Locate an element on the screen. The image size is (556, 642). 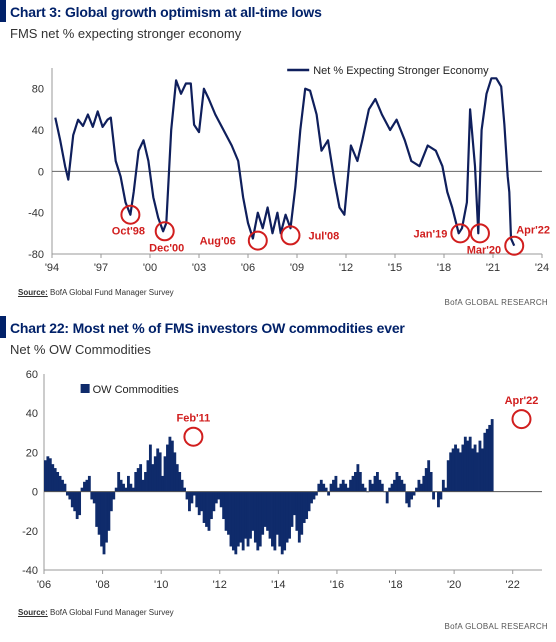
chart-subtitle: Net % OW Commodities is located at coordinates (80, 349).